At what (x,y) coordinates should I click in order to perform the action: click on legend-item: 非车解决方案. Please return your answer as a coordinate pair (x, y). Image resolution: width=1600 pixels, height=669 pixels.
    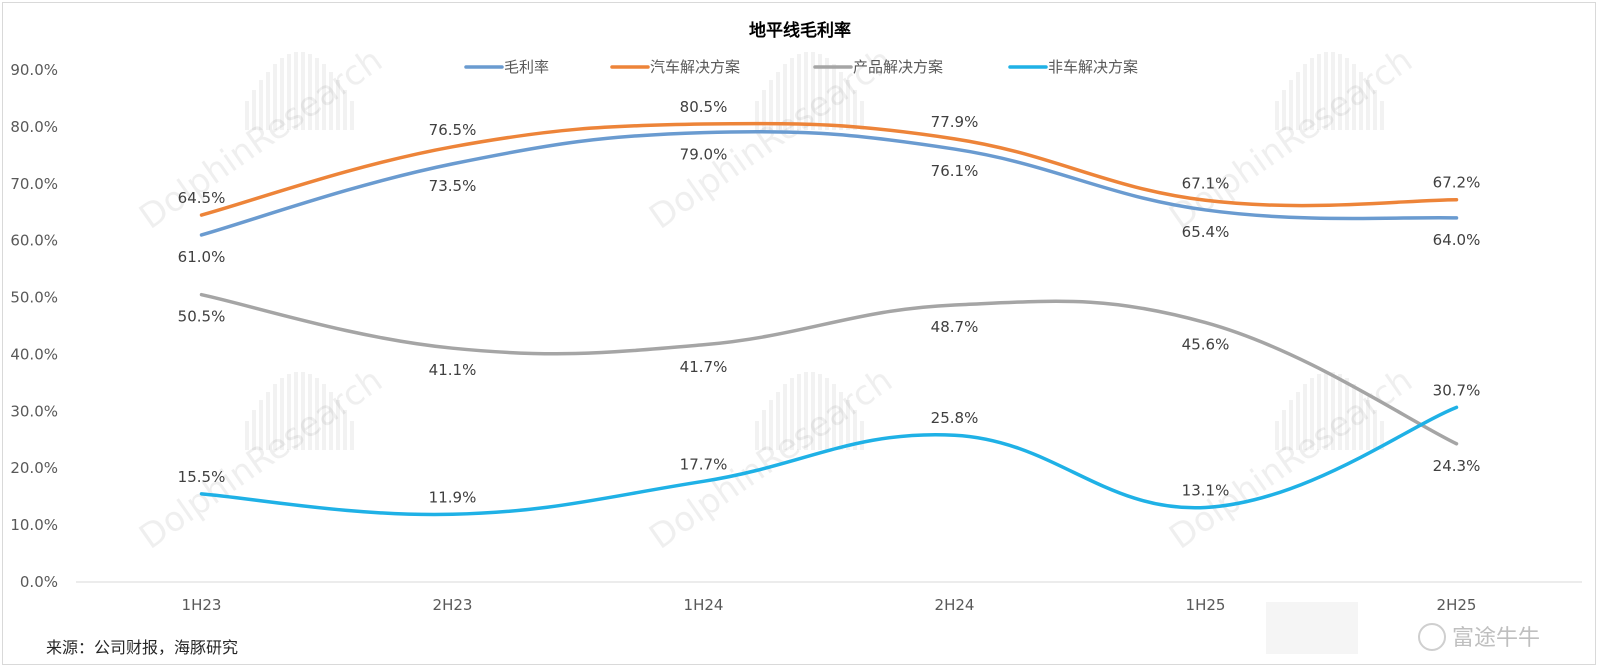
    Looking at the image, I should click on (1073, 67).